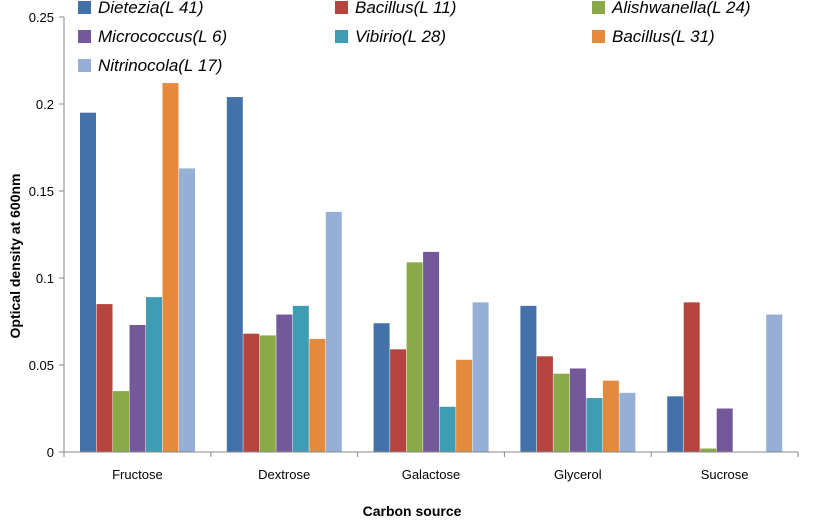 The image size is (829, 520). Describe the element at coordinates (41, 191) in the screenshot. I see `y-tick-label: 0.15` at that location.